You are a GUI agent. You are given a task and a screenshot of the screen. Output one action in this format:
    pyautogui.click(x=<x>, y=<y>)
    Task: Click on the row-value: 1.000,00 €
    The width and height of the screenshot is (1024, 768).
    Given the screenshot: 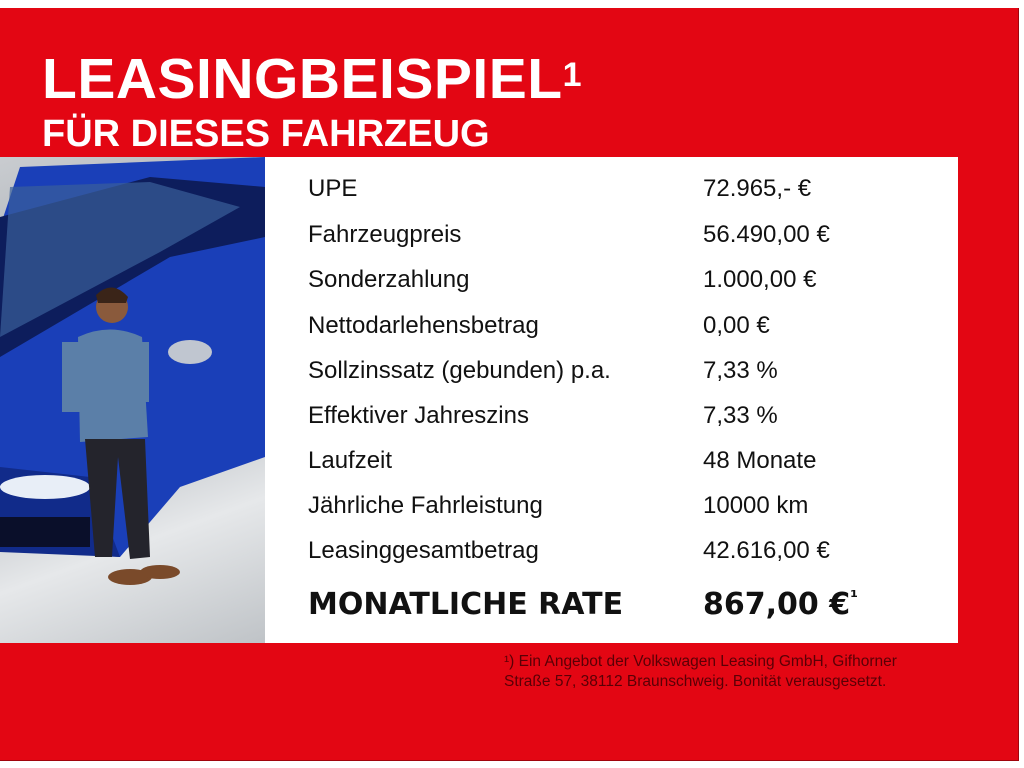 What is the action you would take?
    pyautogui.click(x=760, y=279)
    